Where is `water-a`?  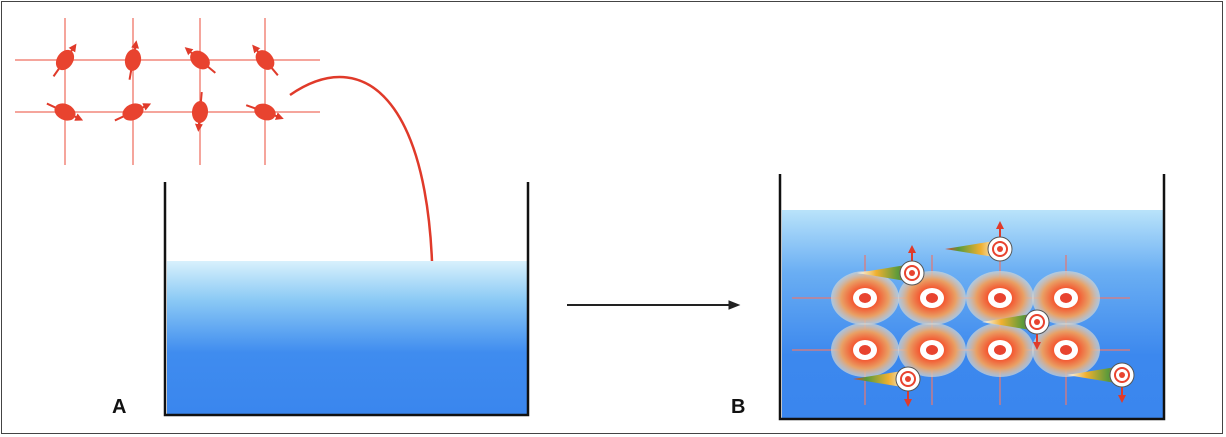 water-a is located at coordinates (347, 337).